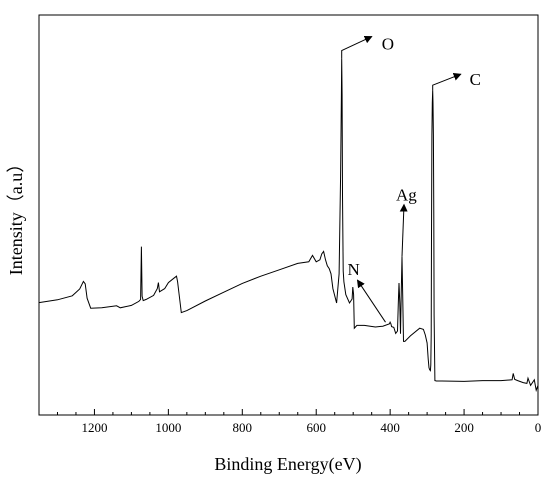 The width and height of the screenshot is (550, 483). I want to click on x-tick-label: 0, so click(538, 427).